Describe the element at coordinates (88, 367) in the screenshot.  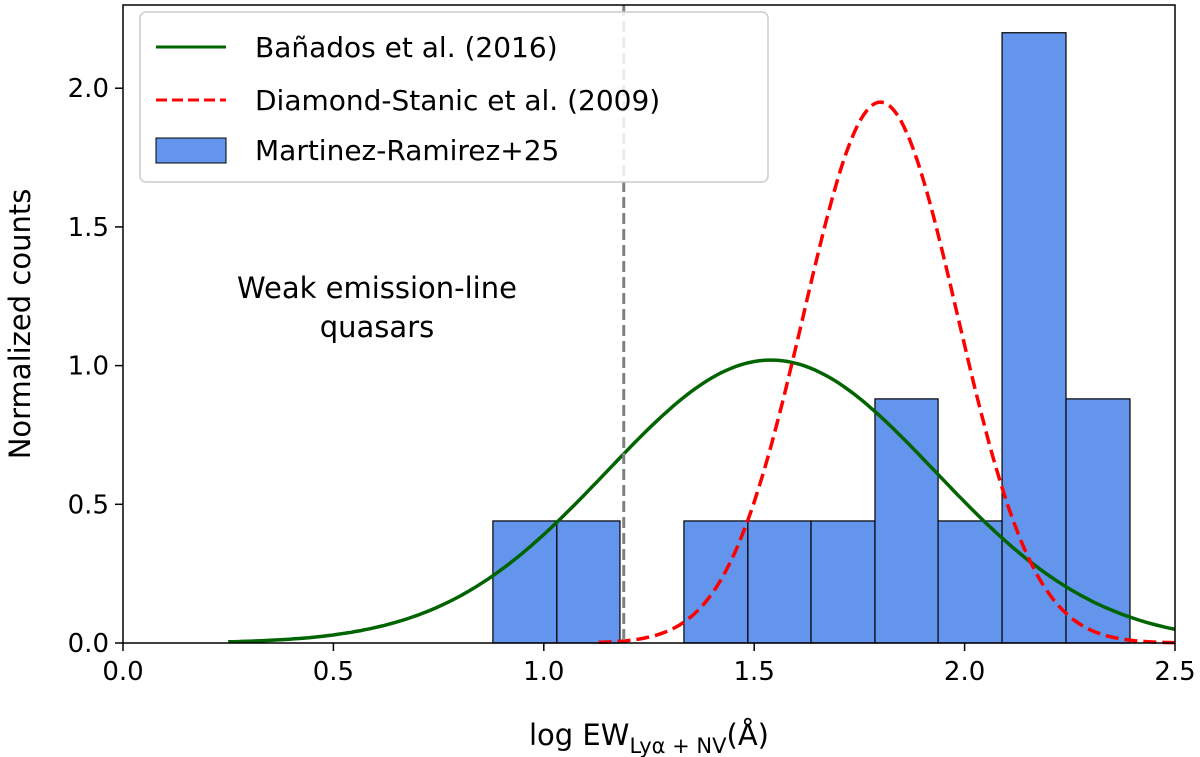
I see `y-tick-label: 1.0` at that location.